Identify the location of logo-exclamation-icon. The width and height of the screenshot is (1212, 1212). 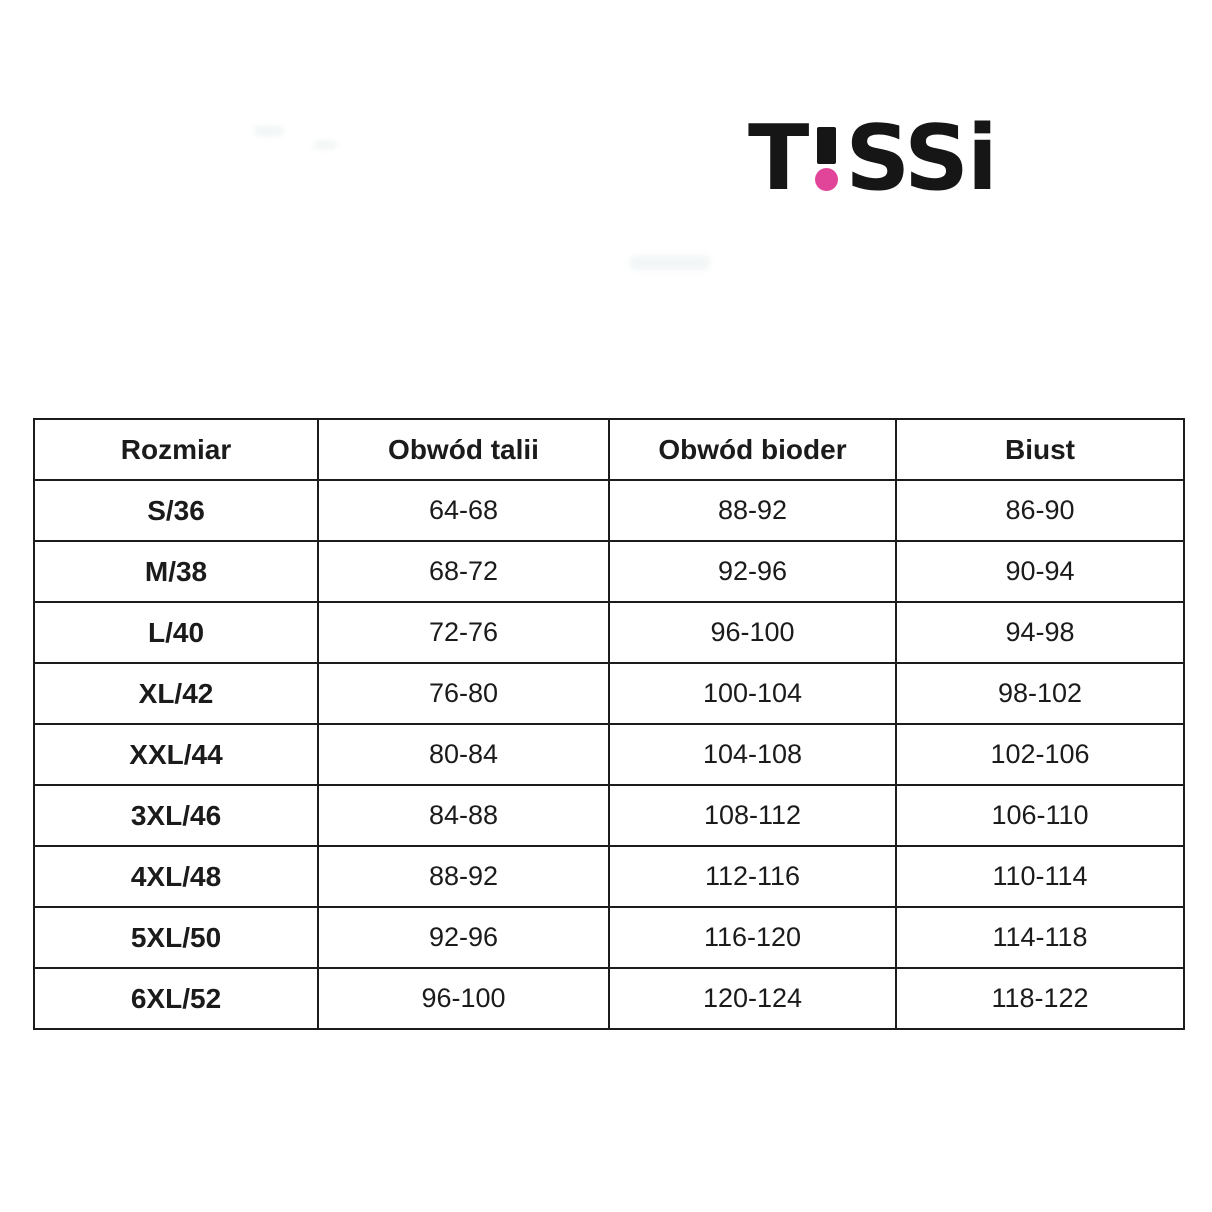
(827, 159).